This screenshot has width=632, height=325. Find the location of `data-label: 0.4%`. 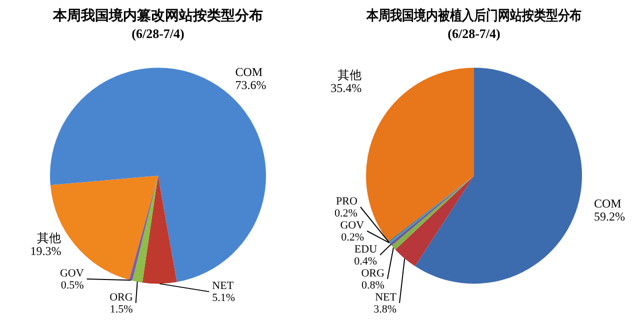

data-label: 0.4% is located at coordinates (366, 261).